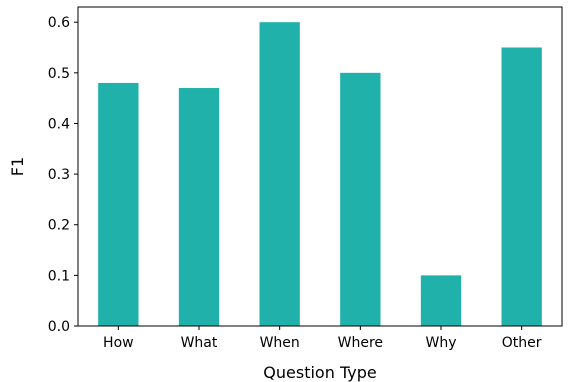  I want to click on y-tick-label: 0.3, so click(59, 175).